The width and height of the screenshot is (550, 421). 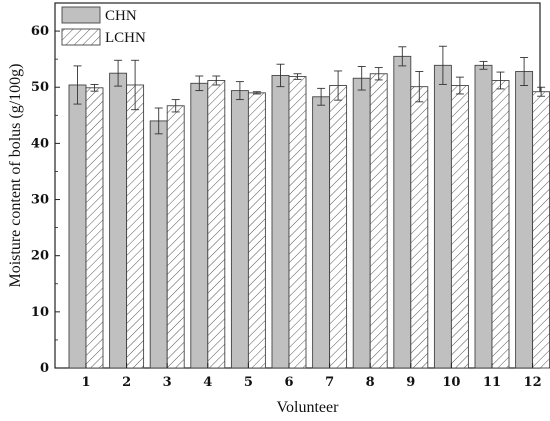 I want to click on x-tick-label-8: 8, so click(x=370, y=382).